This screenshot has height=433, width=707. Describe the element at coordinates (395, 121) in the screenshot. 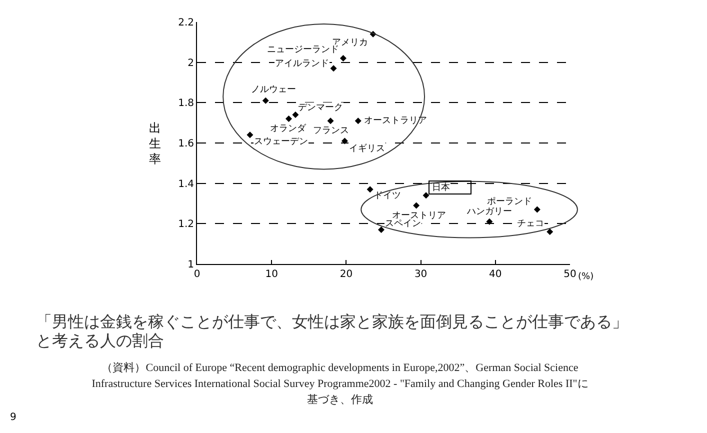

I see `annotation: オーストラリア` at that location.